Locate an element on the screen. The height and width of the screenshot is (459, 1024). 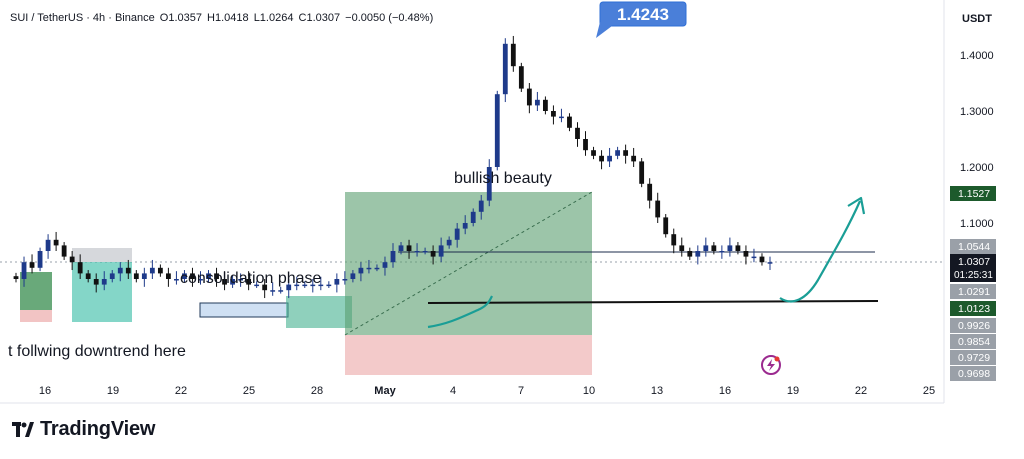
ohlc-change: −0.0050 (−0.48%) is located at coordinates (389, 18).